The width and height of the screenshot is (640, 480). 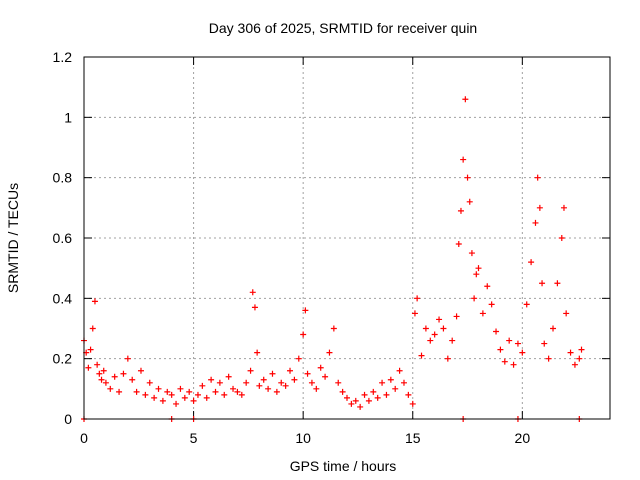 I want to click on x-tick-label: 10, so click(x=303, y=438).